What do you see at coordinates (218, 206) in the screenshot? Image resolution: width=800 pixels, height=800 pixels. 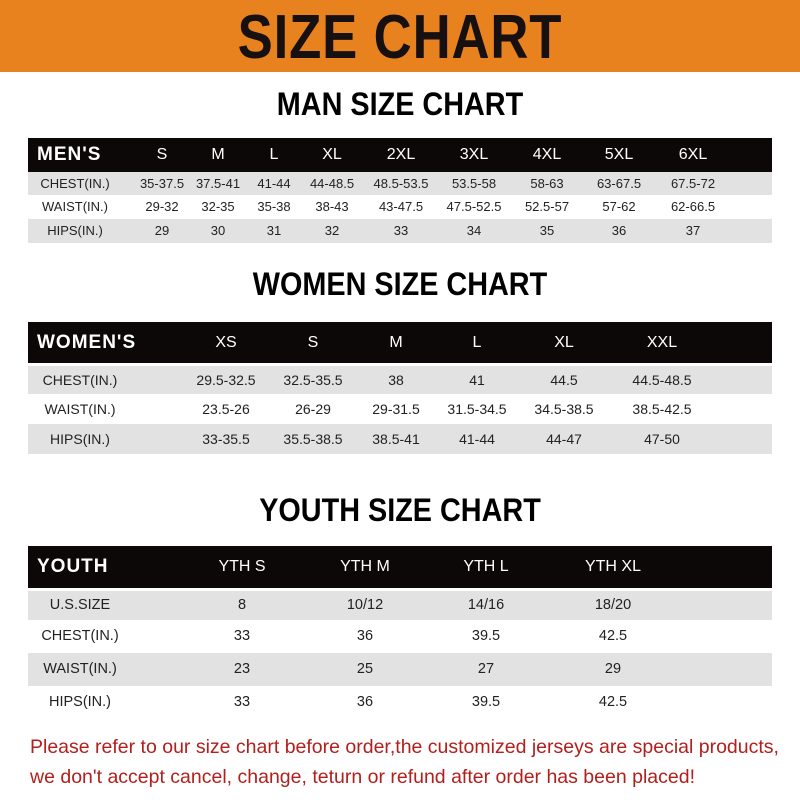 I see `measurement-cell: 32-35` at bounding box center [218, 206].